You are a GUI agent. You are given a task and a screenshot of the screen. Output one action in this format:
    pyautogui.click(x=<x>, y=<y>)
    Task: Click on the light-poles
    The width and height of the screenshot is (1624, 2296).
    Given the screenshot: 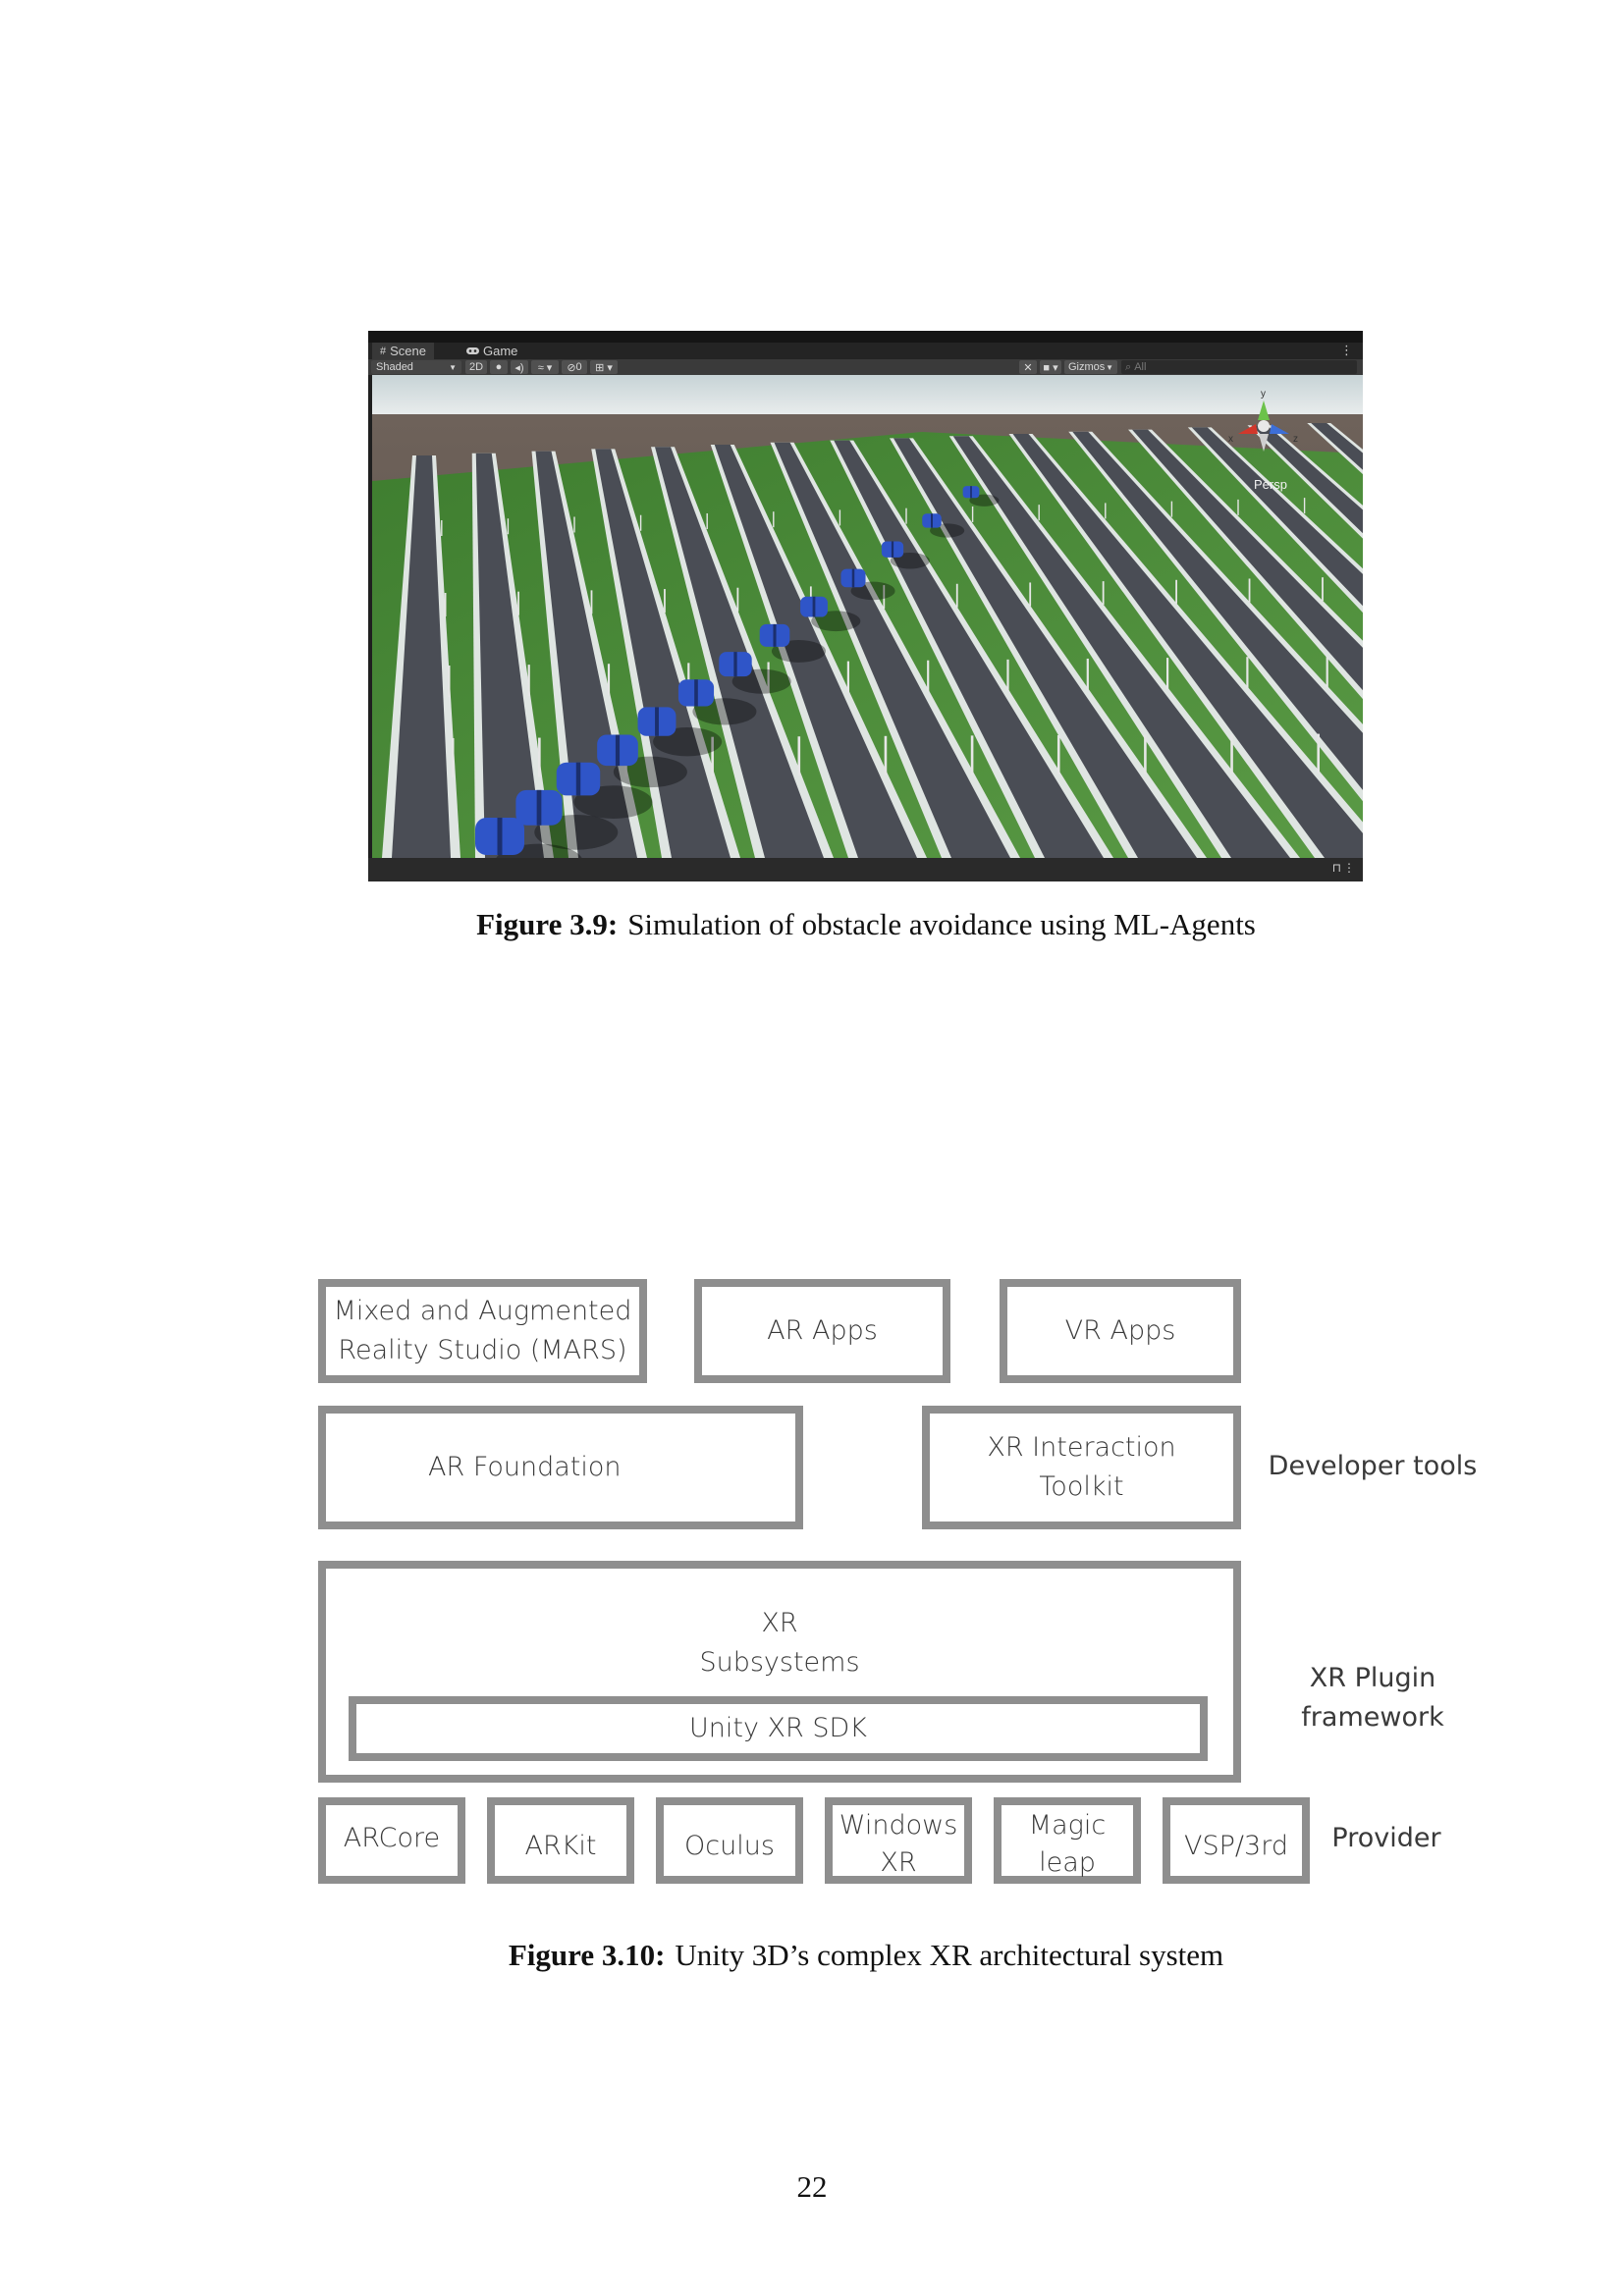 What is the action you would take?
    pyautogui.click(x=884, y=637)
    